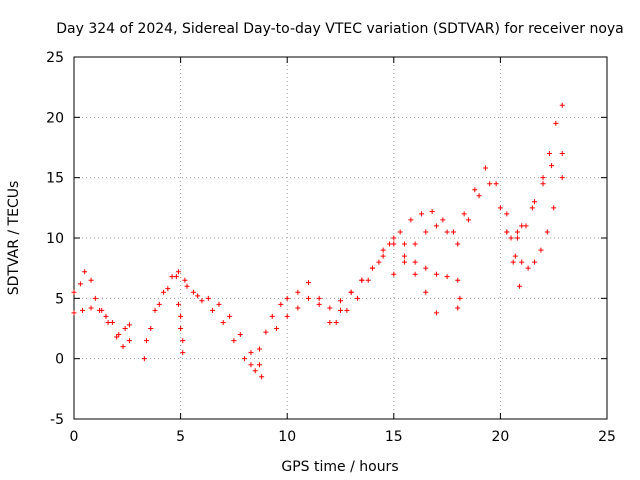 The height and width of the screenshot is (480, 640). Describe the element at coordinates (287, 437) in the screenshot. I see `x-tick-label: 10` at that location.